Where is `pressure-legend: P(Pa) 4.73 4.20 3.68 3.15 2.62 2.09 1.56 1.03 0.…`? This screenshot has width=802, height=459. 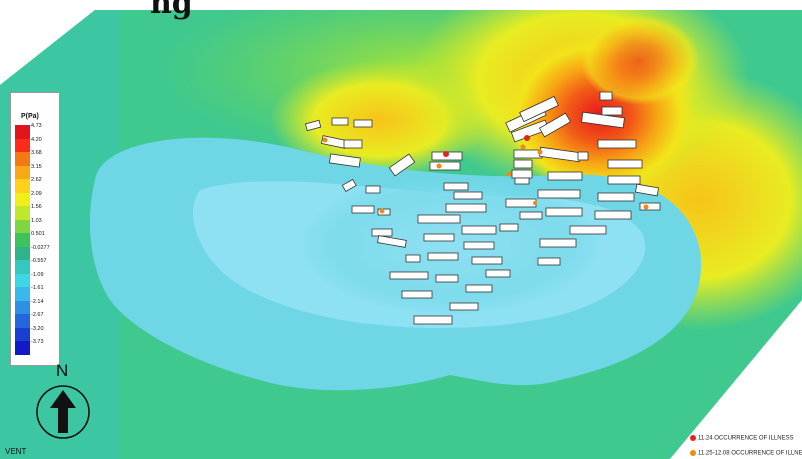
pressure-legend: P(Pa) 4.73 4.20 3.68 3.15 2.62 2.09 1.56 1.03 0.… is located at coordinates (35, 229).